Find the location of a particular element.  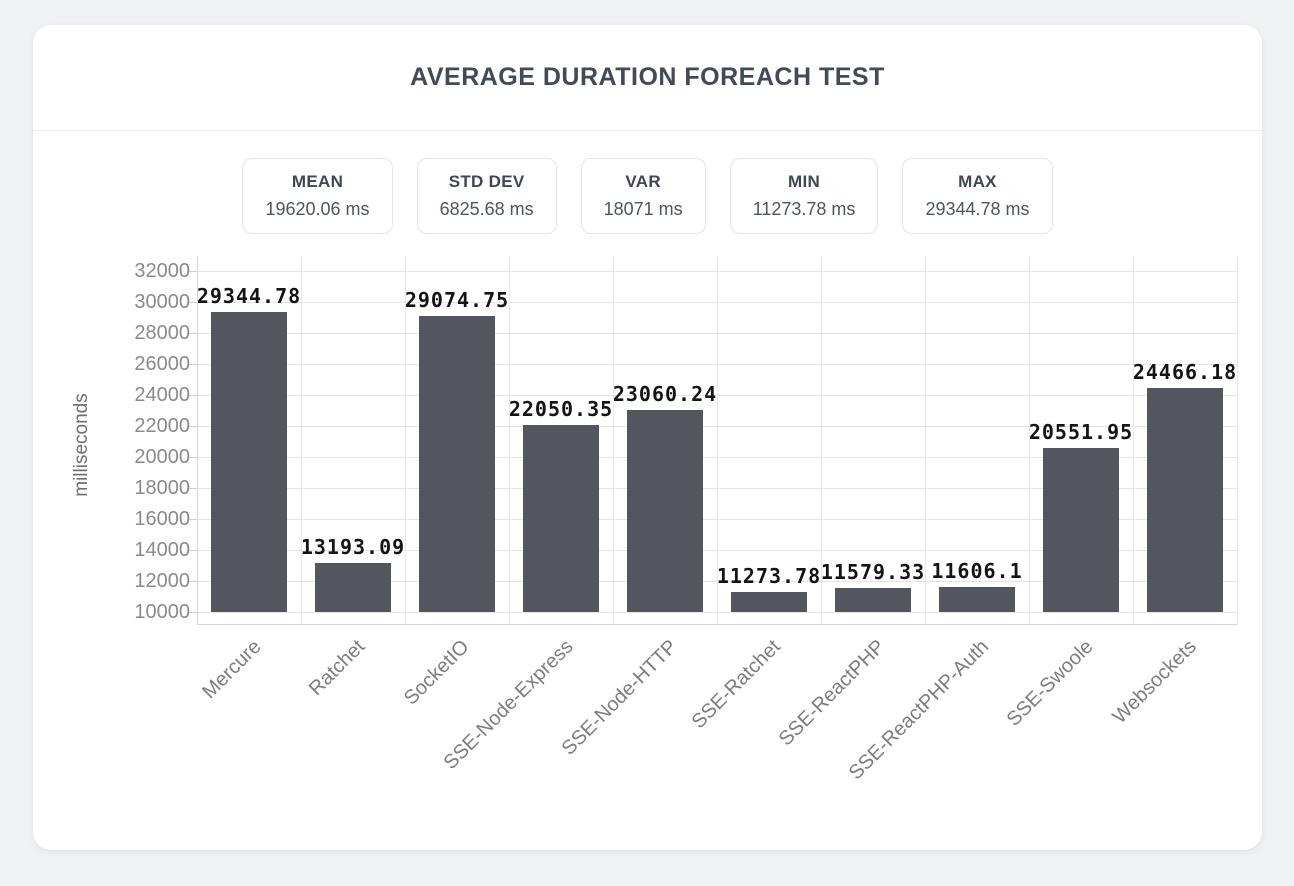

y-tick-label: 26000 is located at coordinates (162, 364).